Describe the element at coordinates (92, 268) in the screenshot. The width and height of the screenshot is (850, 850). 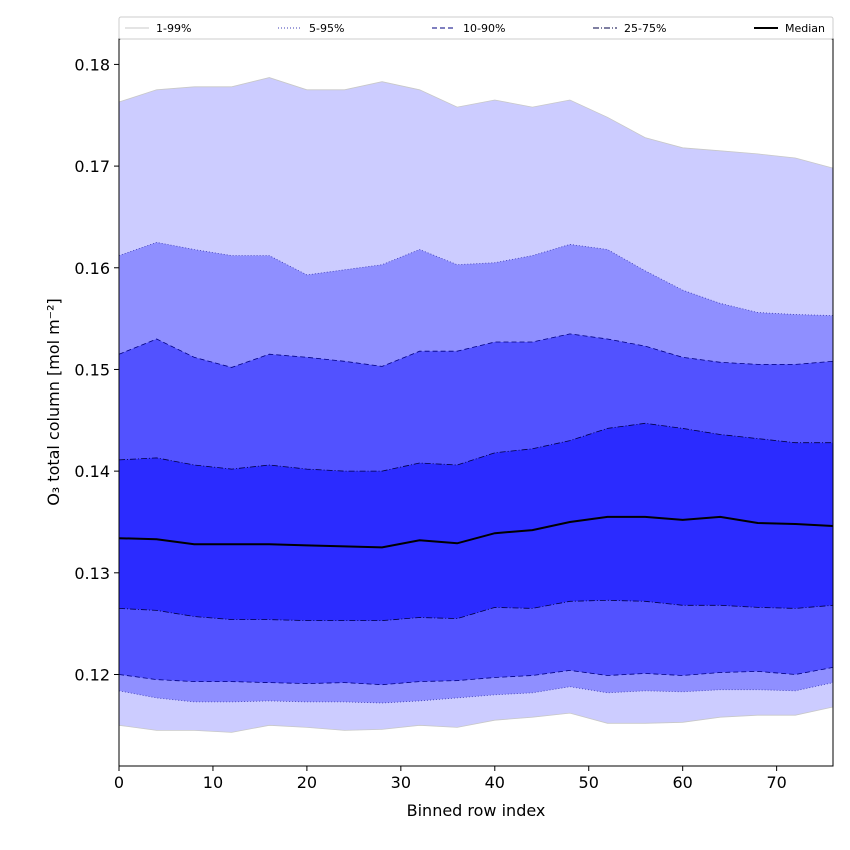
I see `y-tick-label: 0.16` at that location.